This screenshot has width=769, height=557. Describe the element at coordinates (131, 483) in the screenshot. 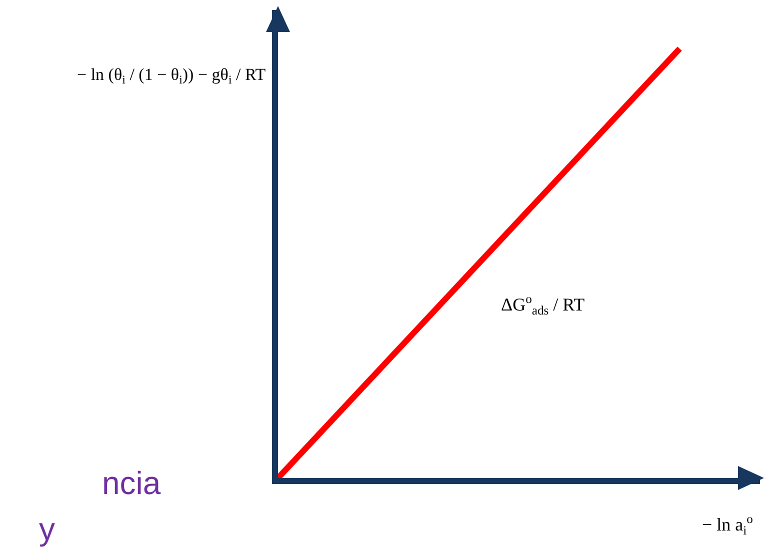

I see `text: ncia` at that location.